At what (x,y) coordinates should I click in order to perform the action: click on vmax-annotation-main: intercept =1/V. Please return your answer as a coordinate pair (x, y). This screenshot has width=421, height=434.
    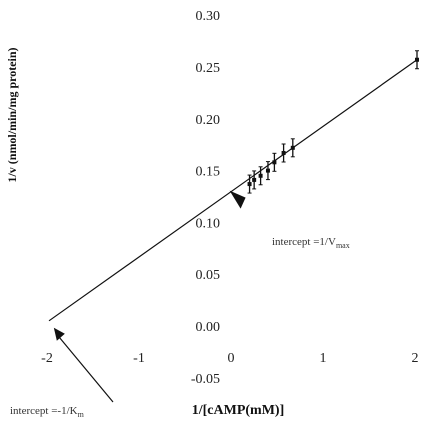
    Looking at the image, I should click on (304, 242).